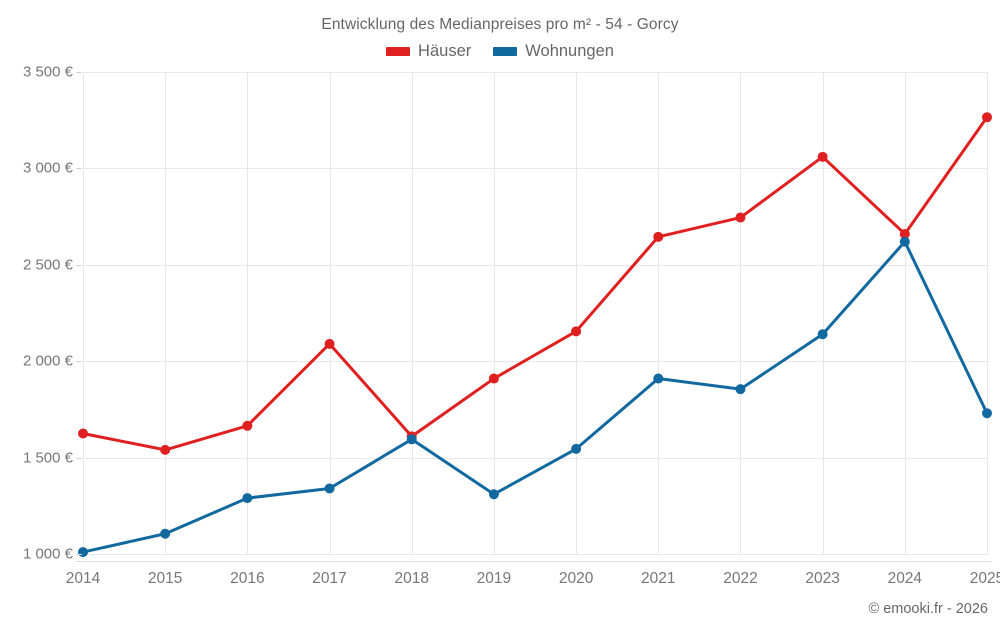 The height and width of the screenshot is (625, 1000). I want to click on y-axis-tick-label: 1 500 €, so click(47, 458).